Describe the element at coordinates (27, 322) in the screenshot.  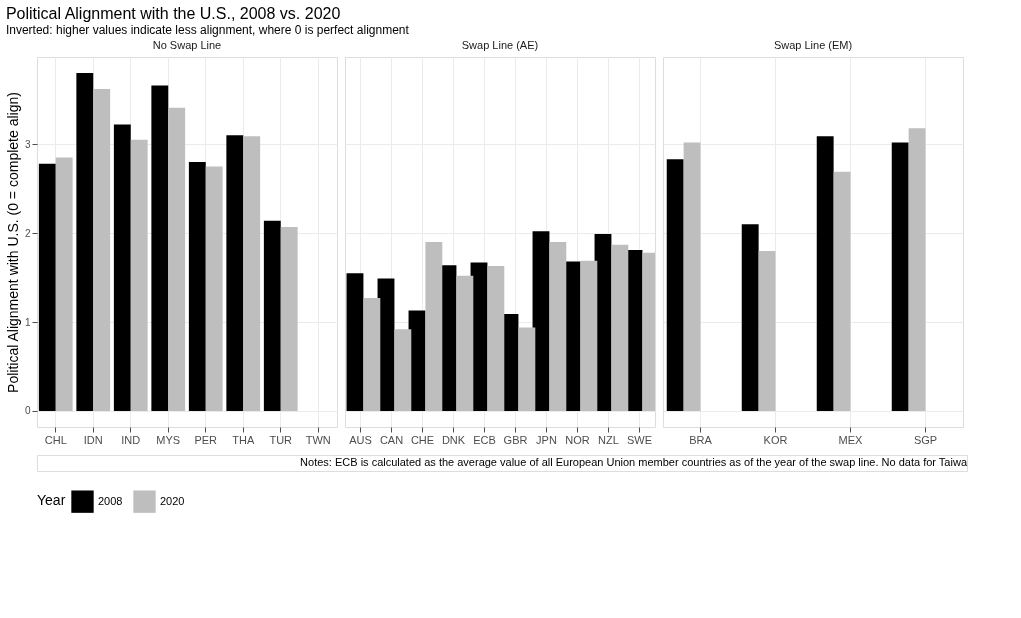
I see `y-tick-label: 1` at that location.